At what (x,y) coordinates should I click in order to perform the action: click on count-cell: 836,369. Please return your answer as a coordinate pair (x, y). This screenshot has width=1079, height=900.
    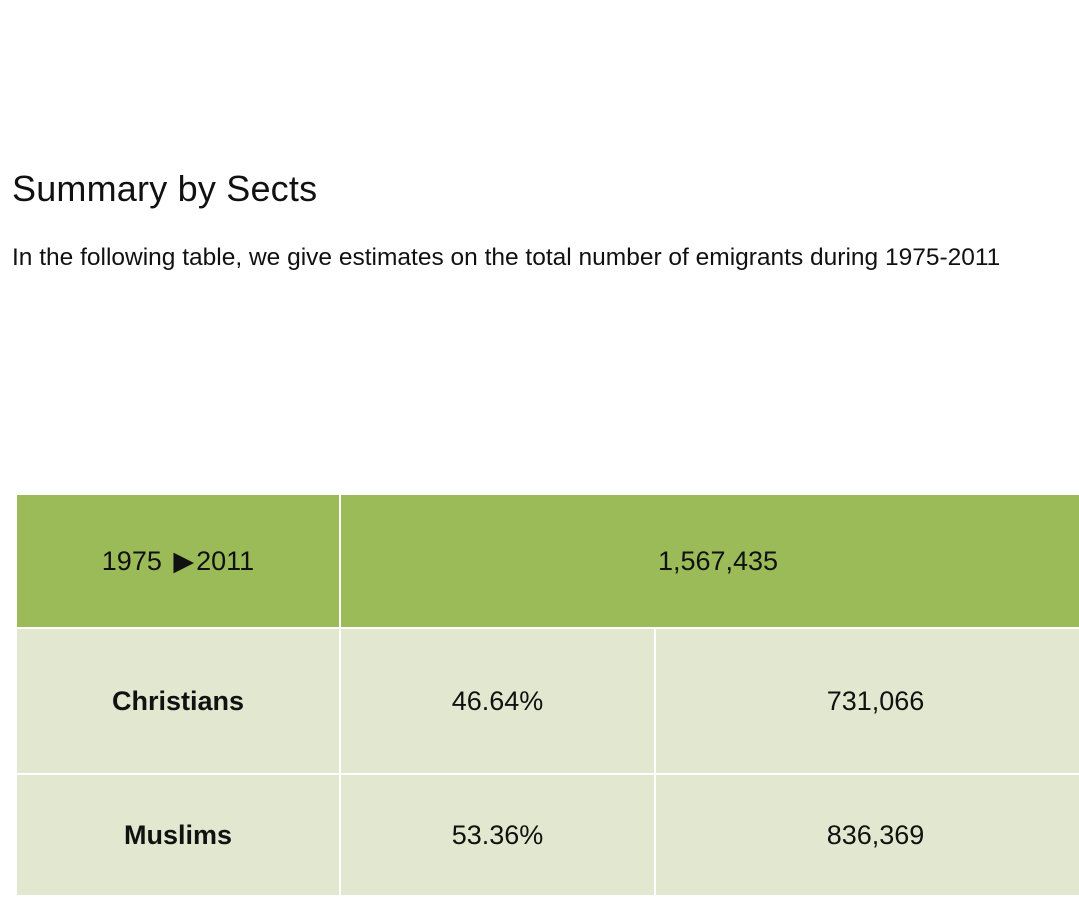
    Looking at the image, I should click on (866, 835).